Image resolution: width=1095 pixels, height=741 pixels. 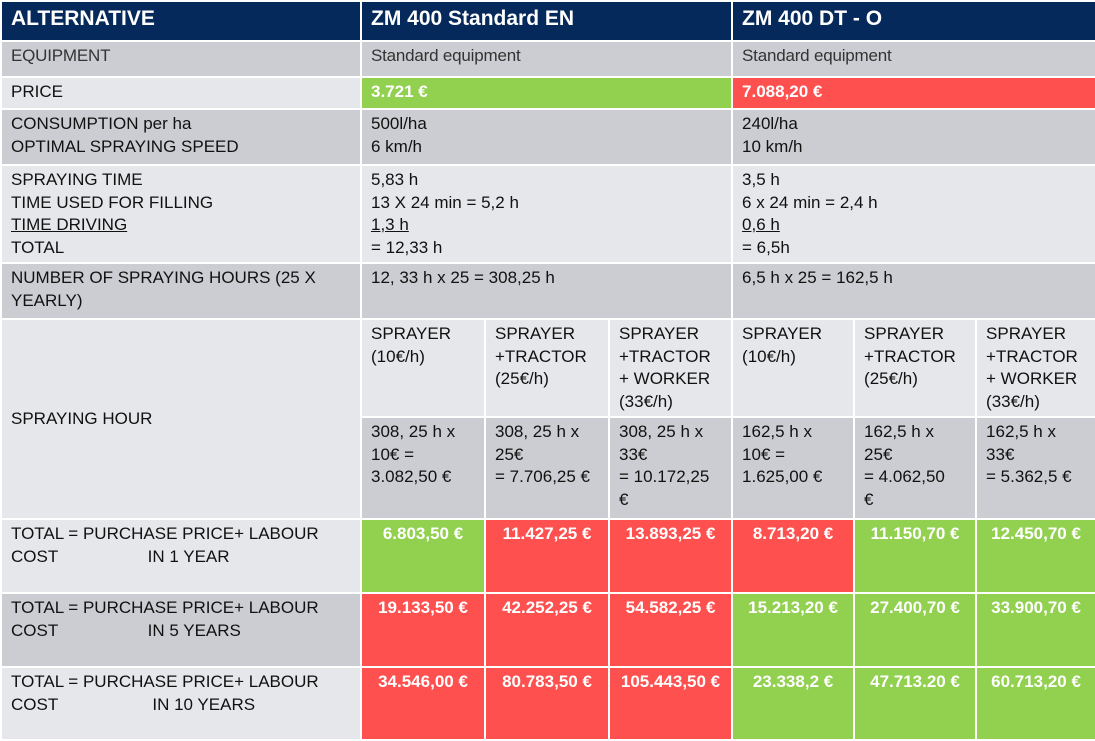 What do you see at coordinates (120, 556) in the screenshot?
I see `total-label-line: COST IN 1 YEAR` at bounding box center [120, 556].